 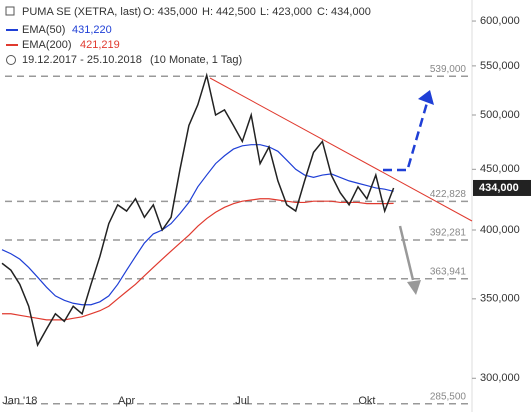 What do you see at coordinates (81, 12) in the screenshot?
I see `title: PUMA SE (XETRA, last)` at bounding box center [81, 12].